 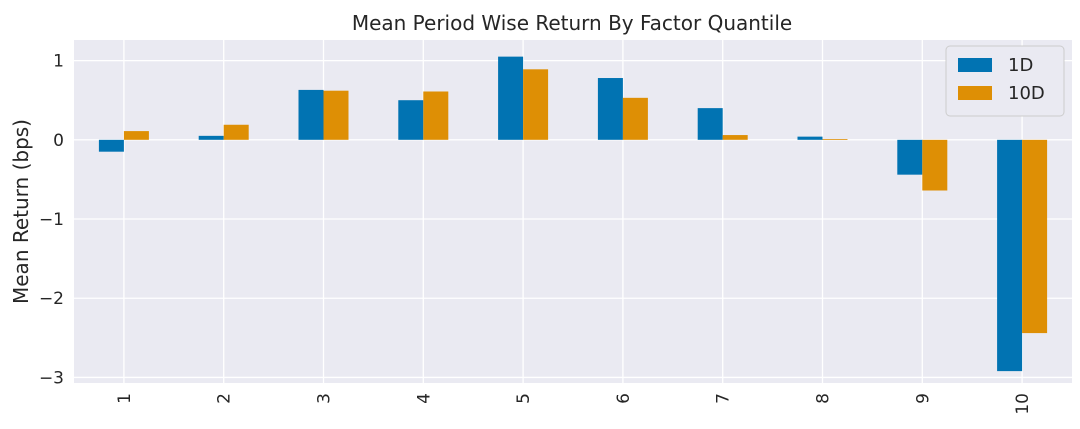 What do you see at coordinates (436, 115) in the screenshot?
I see `bar-10D-q4` at bounding box center [436, 115].